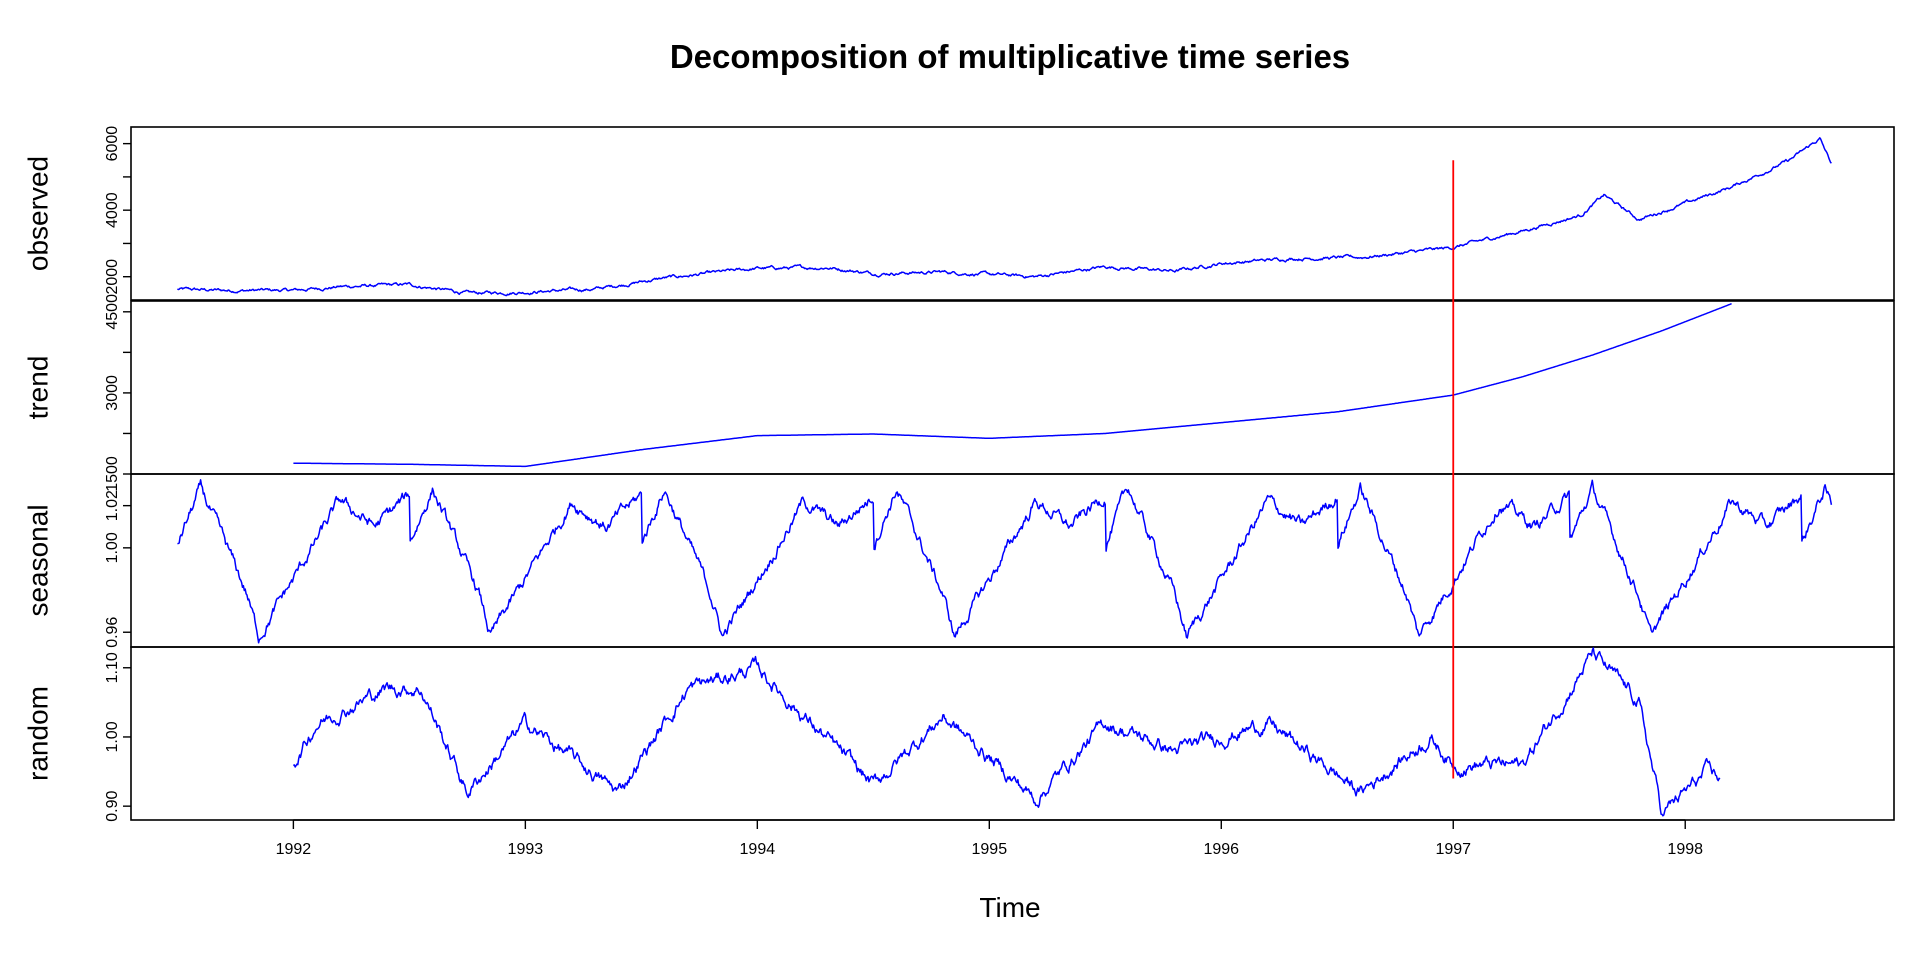 This screenshot has width=1920, height=960. I want to click on x-tick-label: 1992, so click(294, 849).